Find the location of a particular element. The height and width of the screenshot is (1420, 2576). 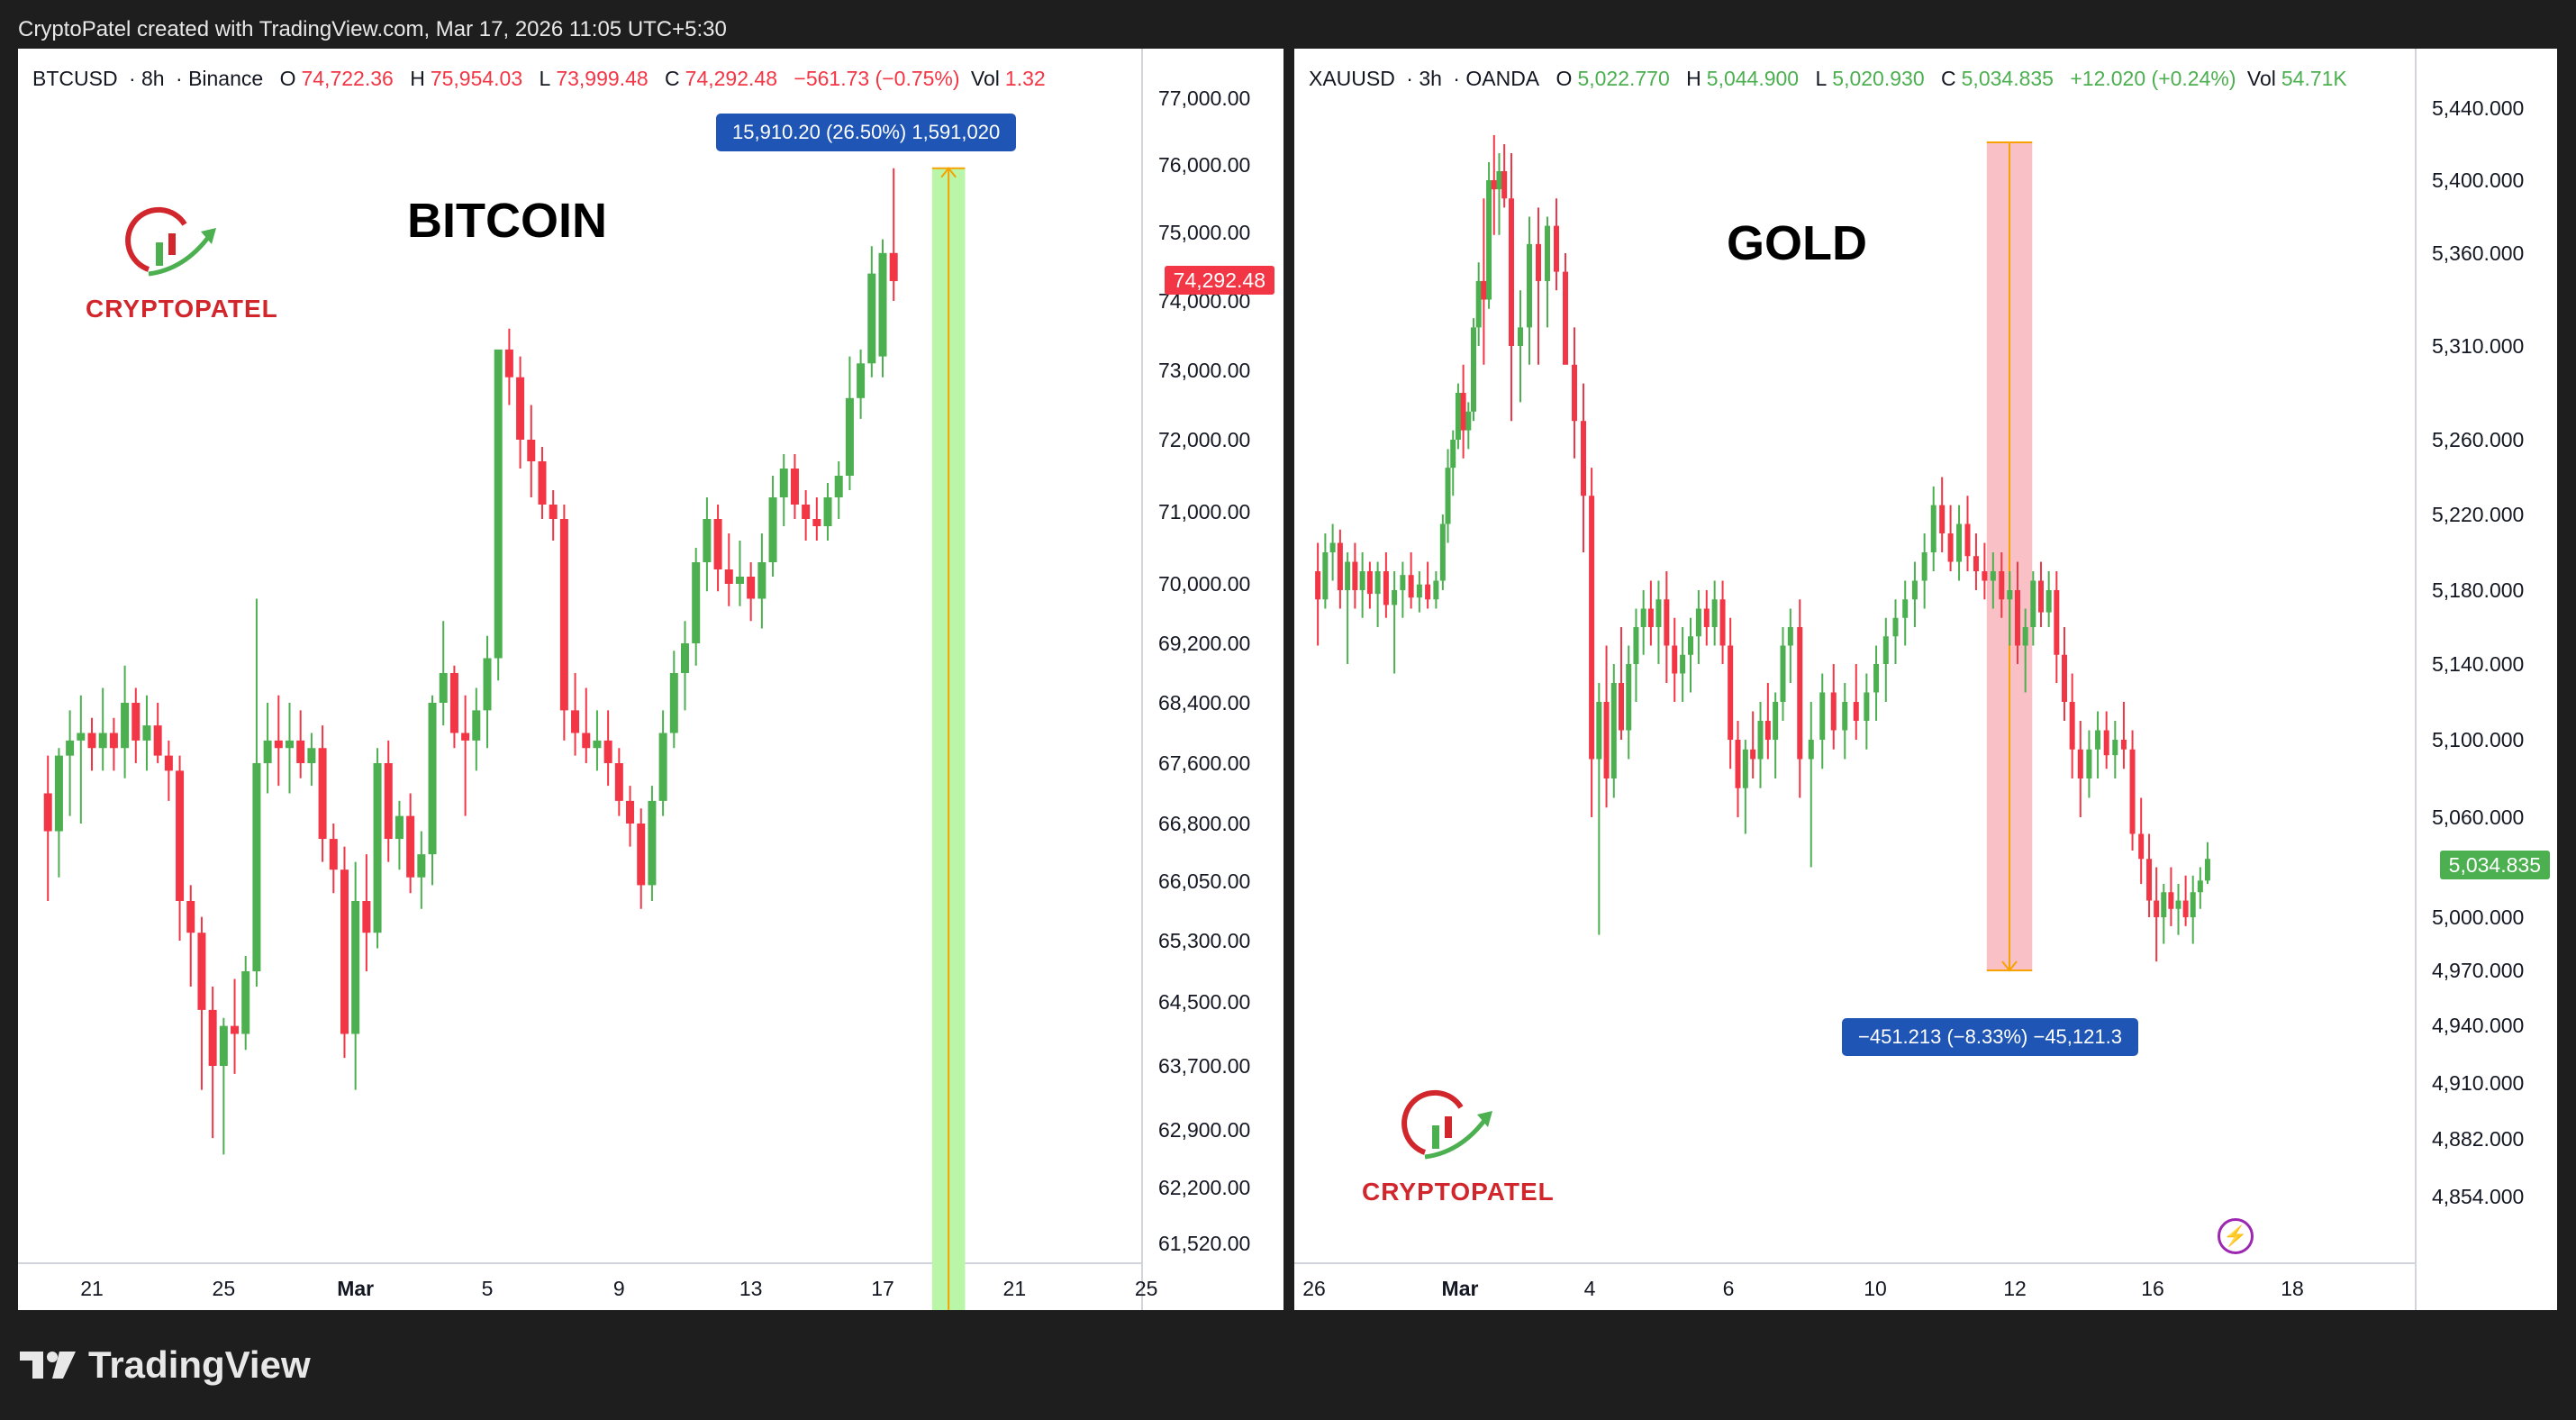

y-tick-label: 65,300.00 is located at coordinates (1204, 940).